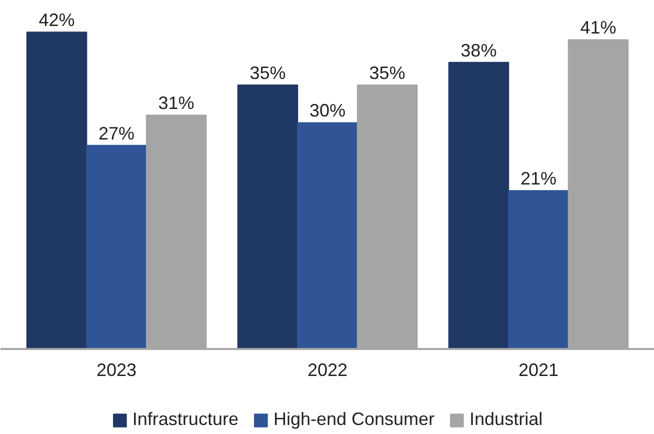 This screenshot has height=434, width=654. Describe the element at coordinates (116, 370) in the screenshot. I see `x-tick-label: 2023` at that location.